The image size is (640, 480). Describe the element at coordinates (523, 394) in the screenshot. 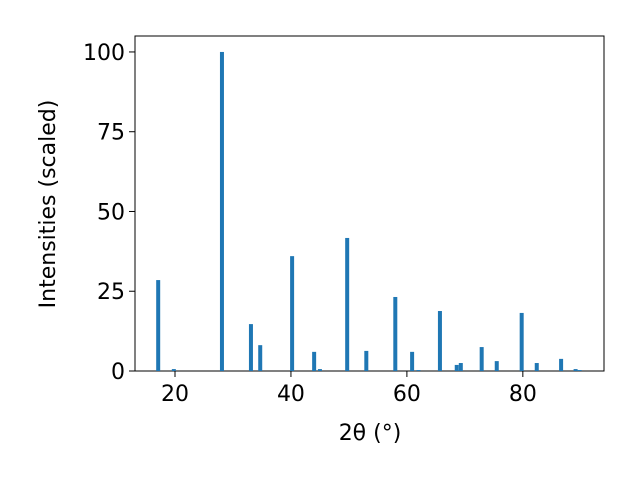

I see `x-tick-label: 80` at that location.